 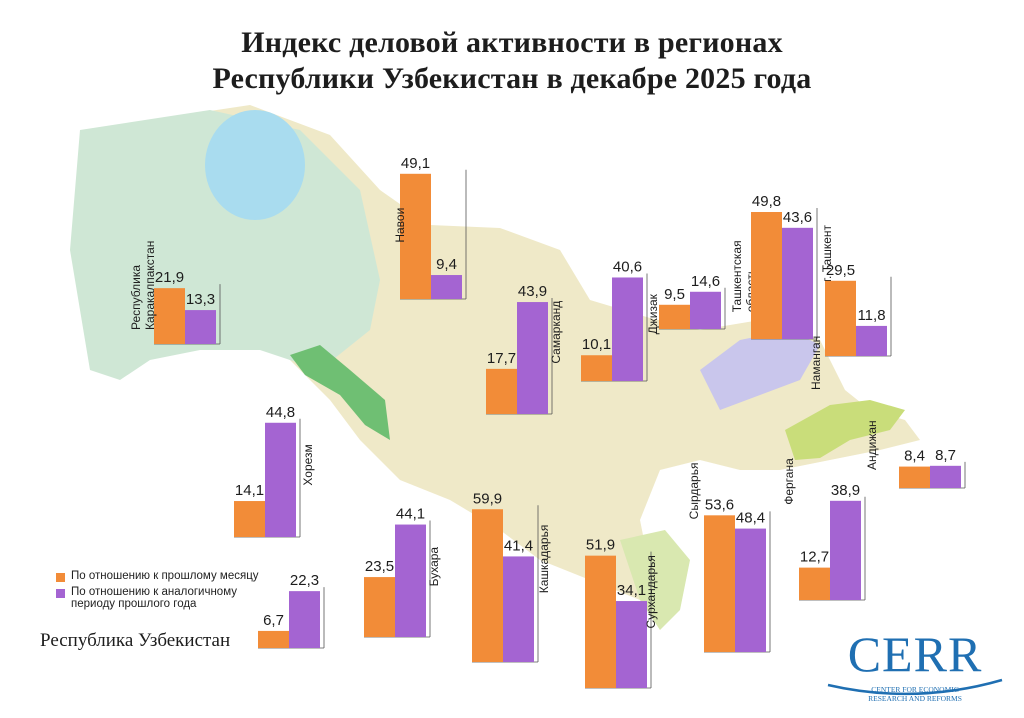 I want to click on region-0-label-yoy: 13,3, so click(x=200, y=299).